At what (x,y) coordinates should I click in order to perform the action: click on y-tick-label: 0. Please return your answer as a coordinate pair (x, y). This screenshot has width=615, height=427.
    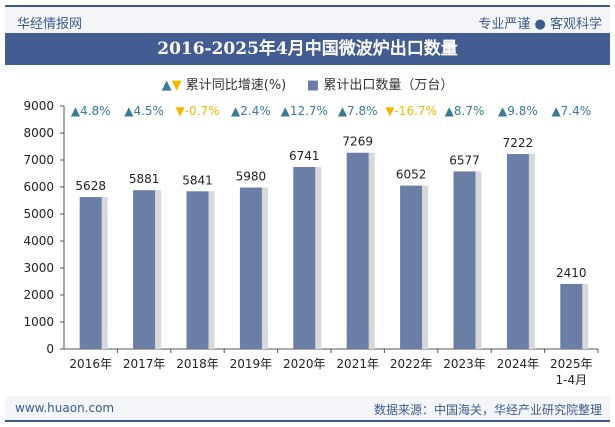
    Looking at the image, I should click on (50, 349).